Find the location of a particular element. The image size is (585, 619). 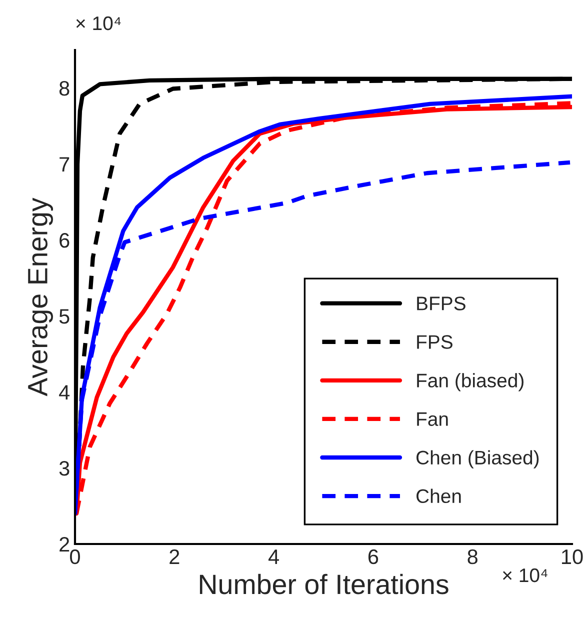

y-tick-label: 4 is located at coordinates (64, 392).